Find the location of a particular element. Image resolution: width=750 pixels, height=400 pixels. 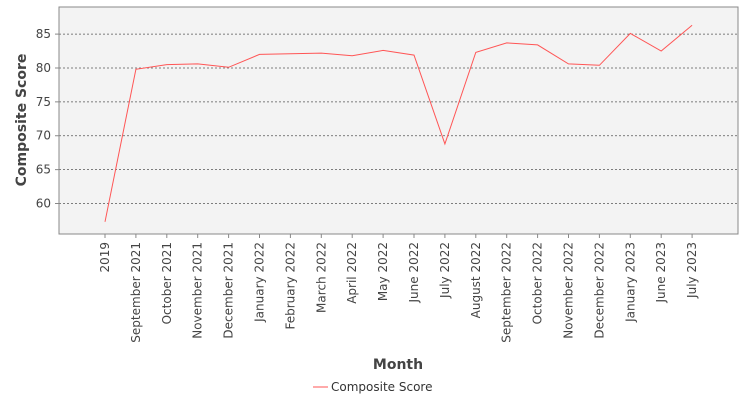

x-tick-label: July 2022 is located at coordinates (445, 270).